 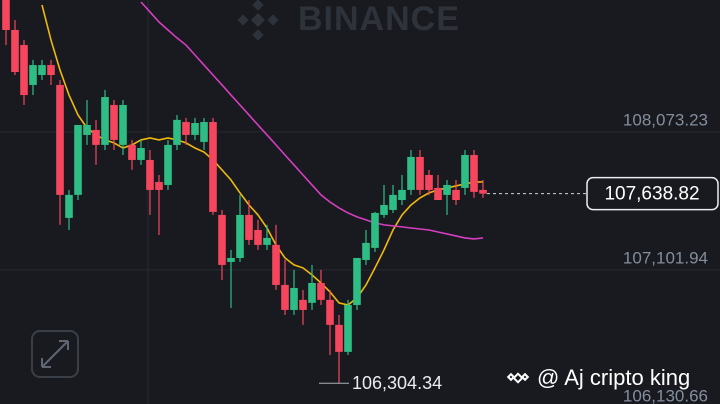 What do you see at coordinates (665, 395) in the screenshot?
I see `y-tick-label: 106,130.66` at bounding box center [665, 395].